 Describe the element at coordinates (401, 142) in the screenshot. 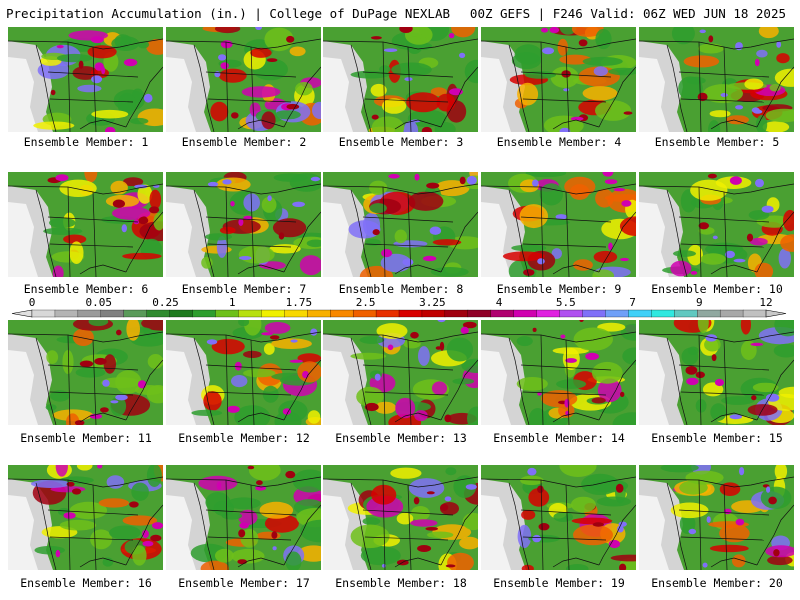

I see `ensemble-member-label: Ensemble Member: 3` at that location.